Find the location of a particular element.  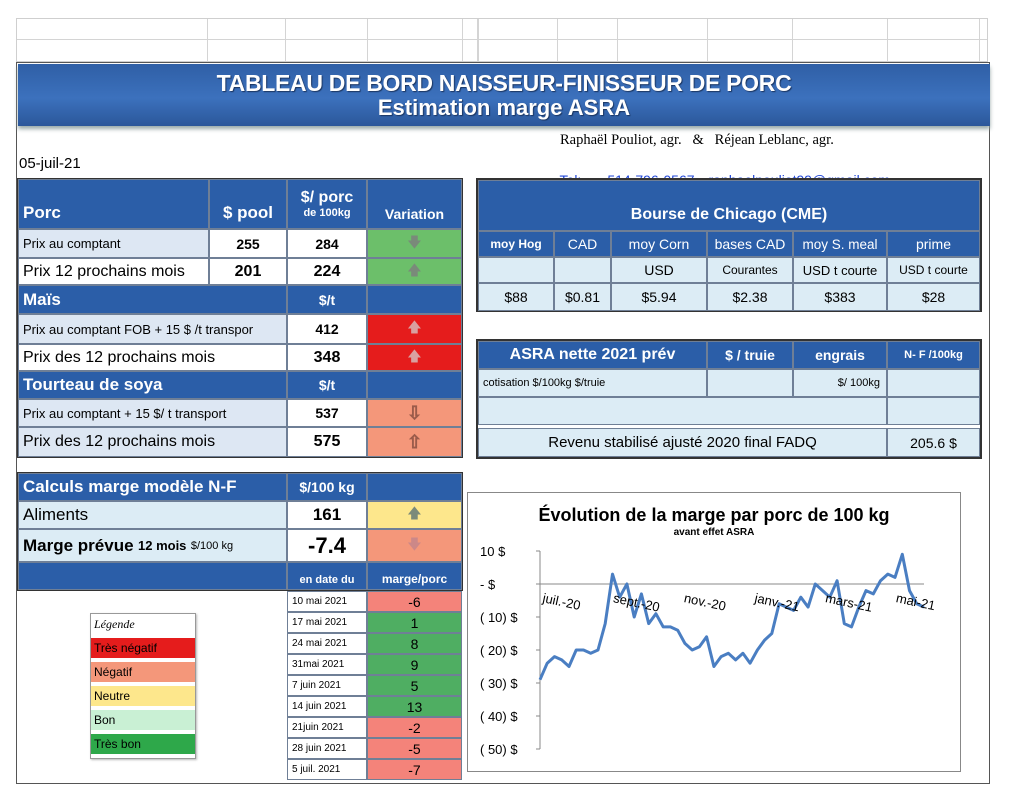

aliments-label: Aliments is located at coordinates (152, 515).